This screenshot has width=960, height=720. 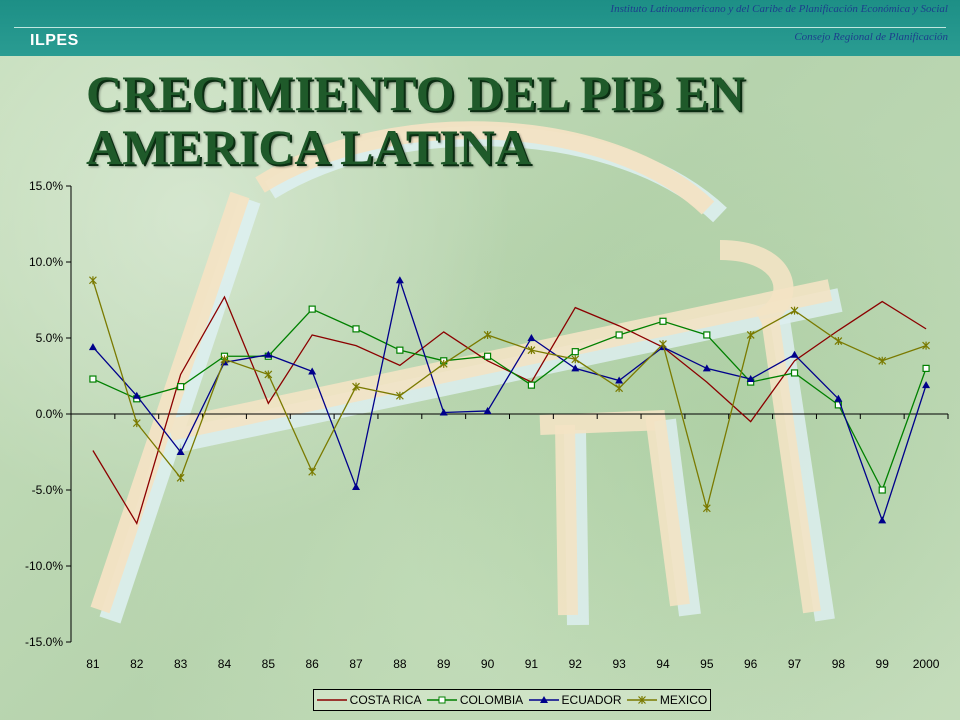 I want to click on legend-swatch-costa-rica, so click(x=331, y=700).